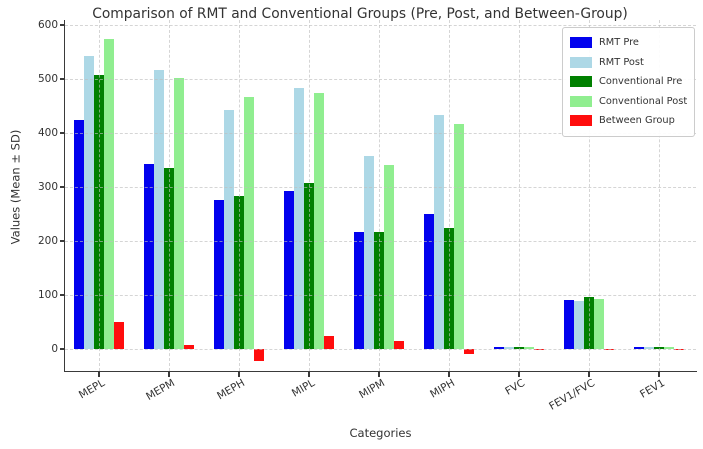 The image size is (703, 449). I want to click on legend-entry: Conventional Post, so click(628, 102).